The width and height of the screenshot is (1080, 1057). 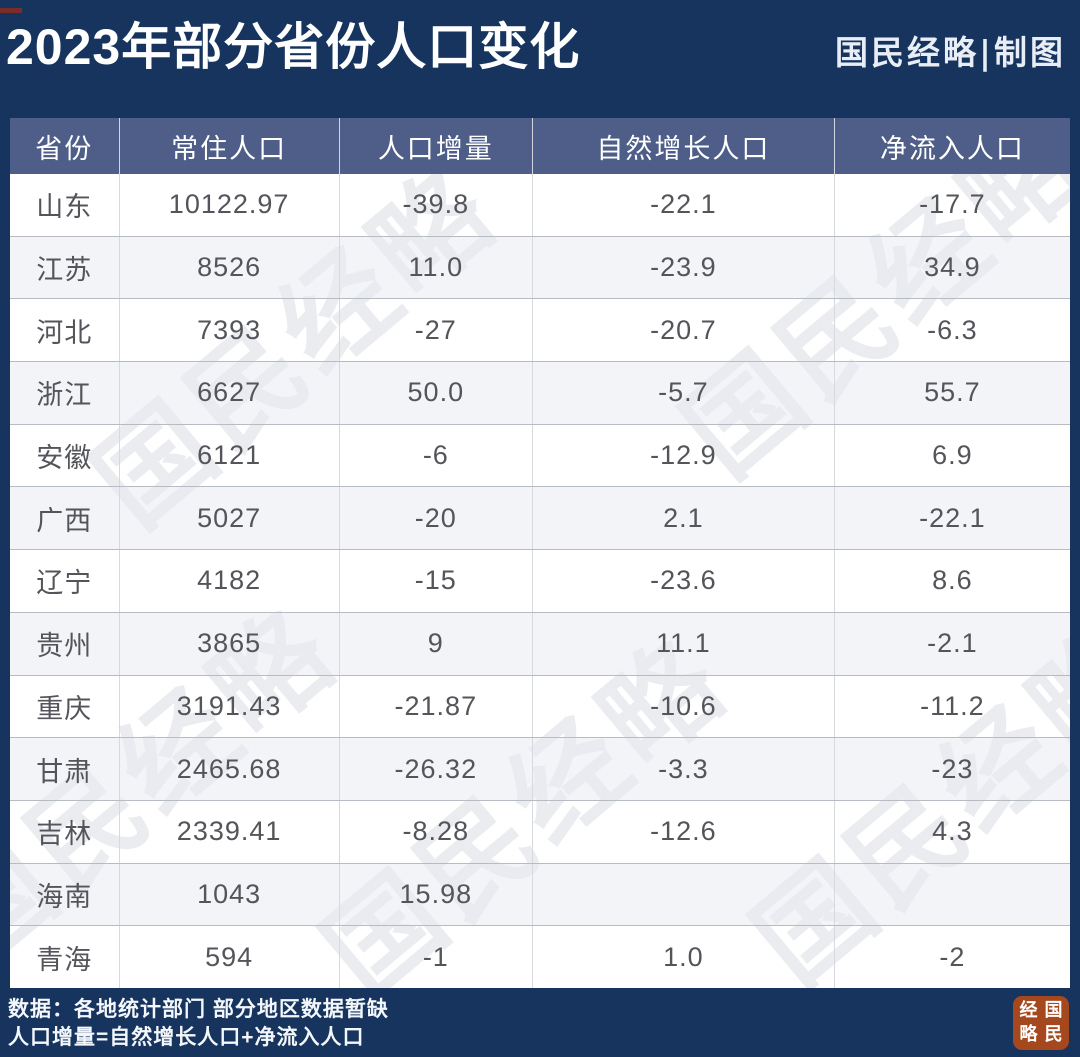 I want to click on value-cell: 3191.43, so click(x=228, y=706).